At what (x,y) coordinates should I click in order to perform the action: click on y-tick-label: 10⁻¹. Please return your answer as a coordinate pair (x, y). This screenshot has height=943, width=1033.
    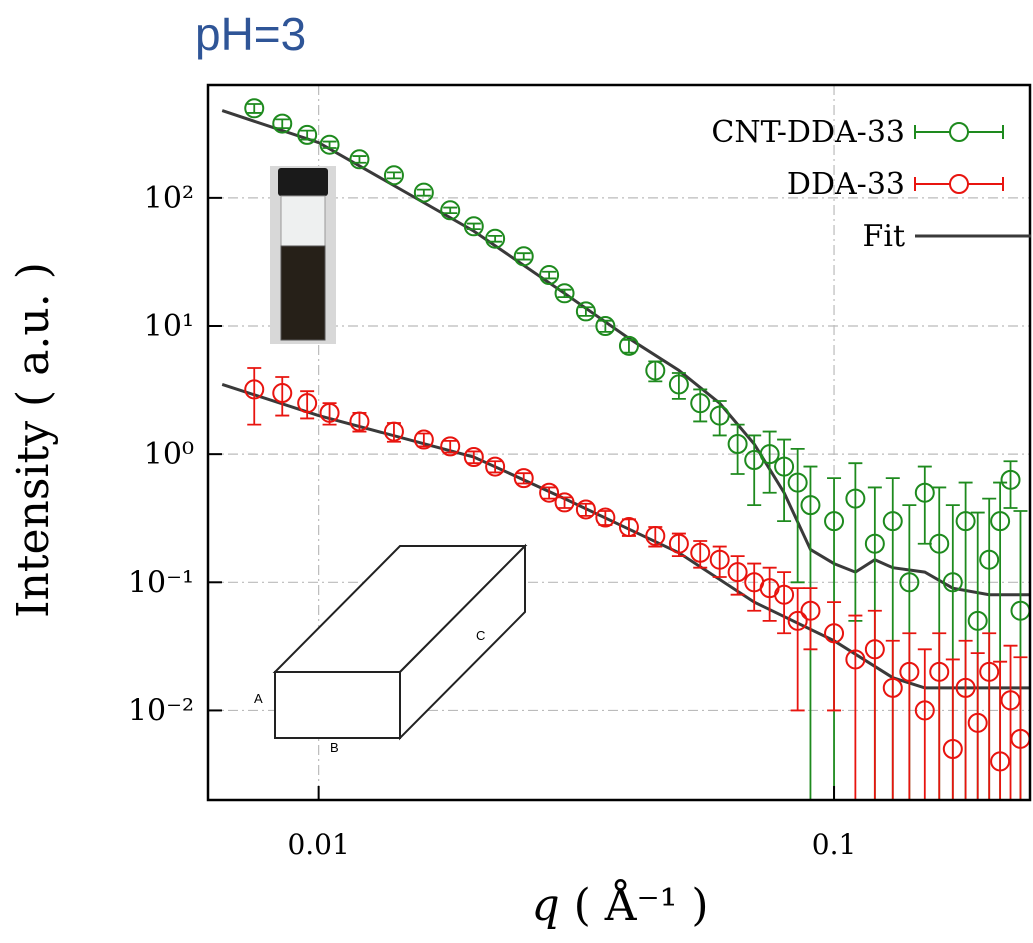
    Looking at the image, I should click on (161, 582).